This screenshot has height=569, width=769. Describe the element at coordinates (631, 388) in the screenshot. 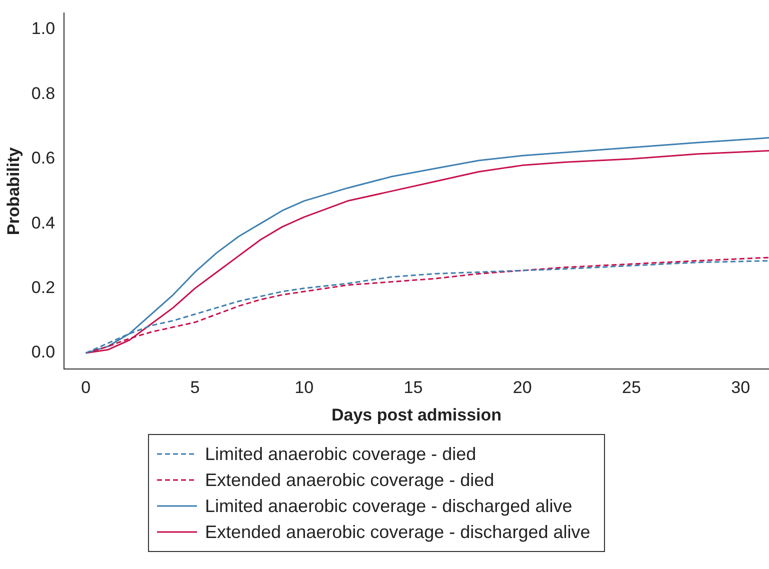

I see `x-tick-label: 25` at that location.